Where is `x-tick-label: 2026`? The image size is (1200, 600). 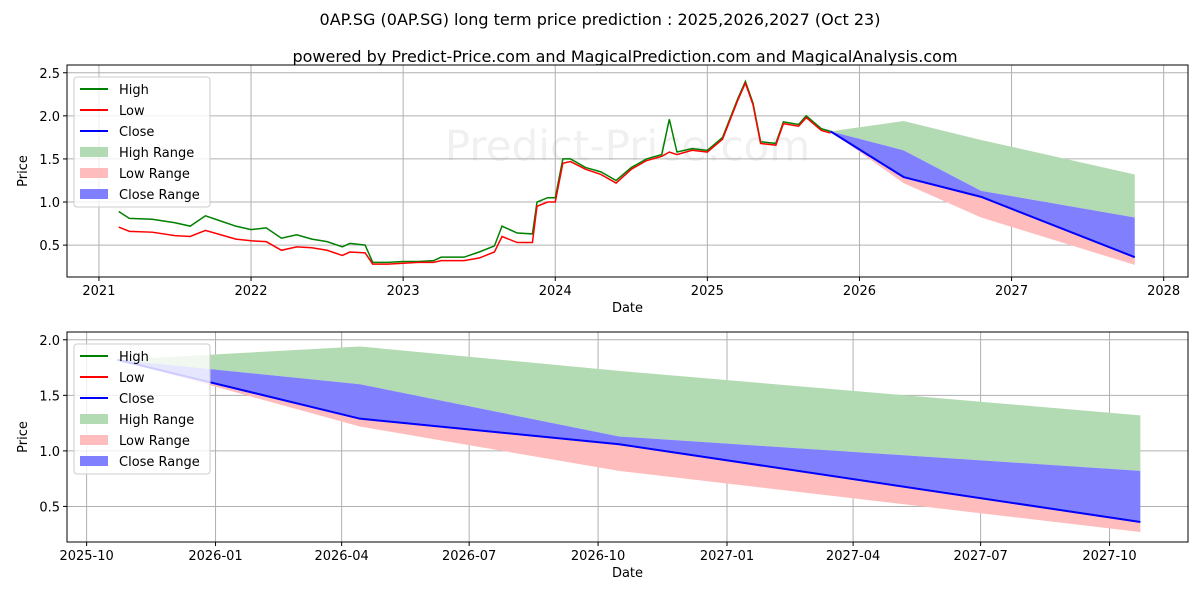
x-tick-label: 2026 is located at coordinates (859, 291).